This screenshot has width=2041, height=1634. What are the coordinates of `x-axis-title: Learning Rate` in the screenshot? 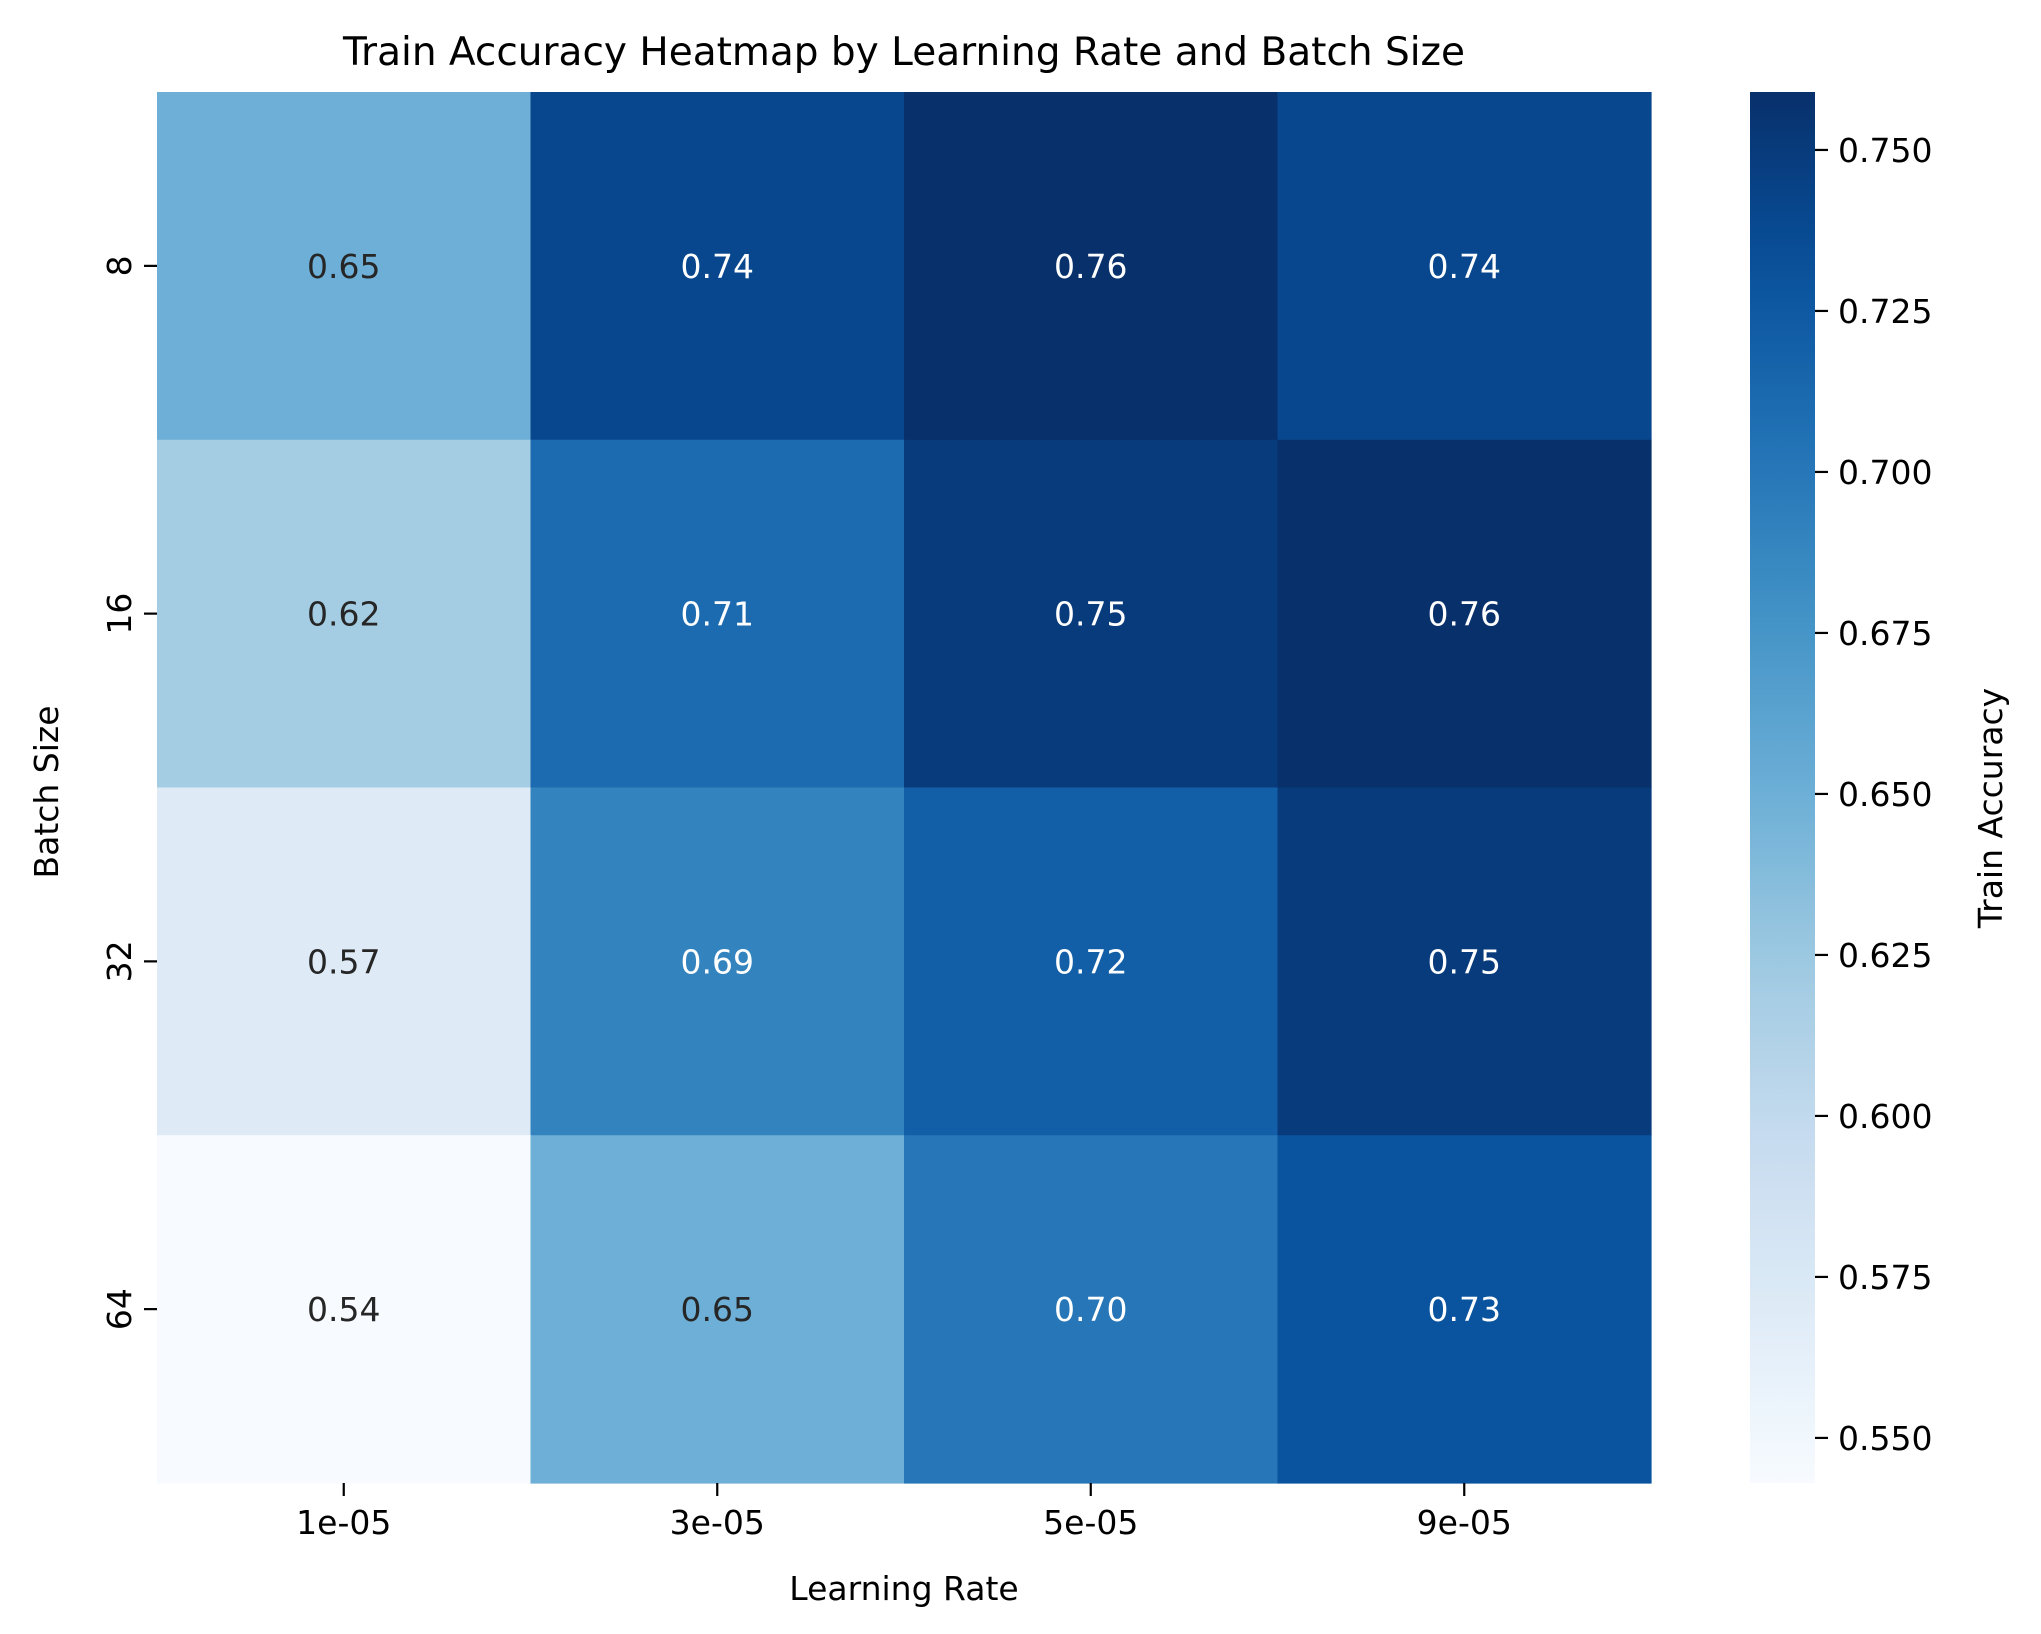 It's located at (903, 1588).